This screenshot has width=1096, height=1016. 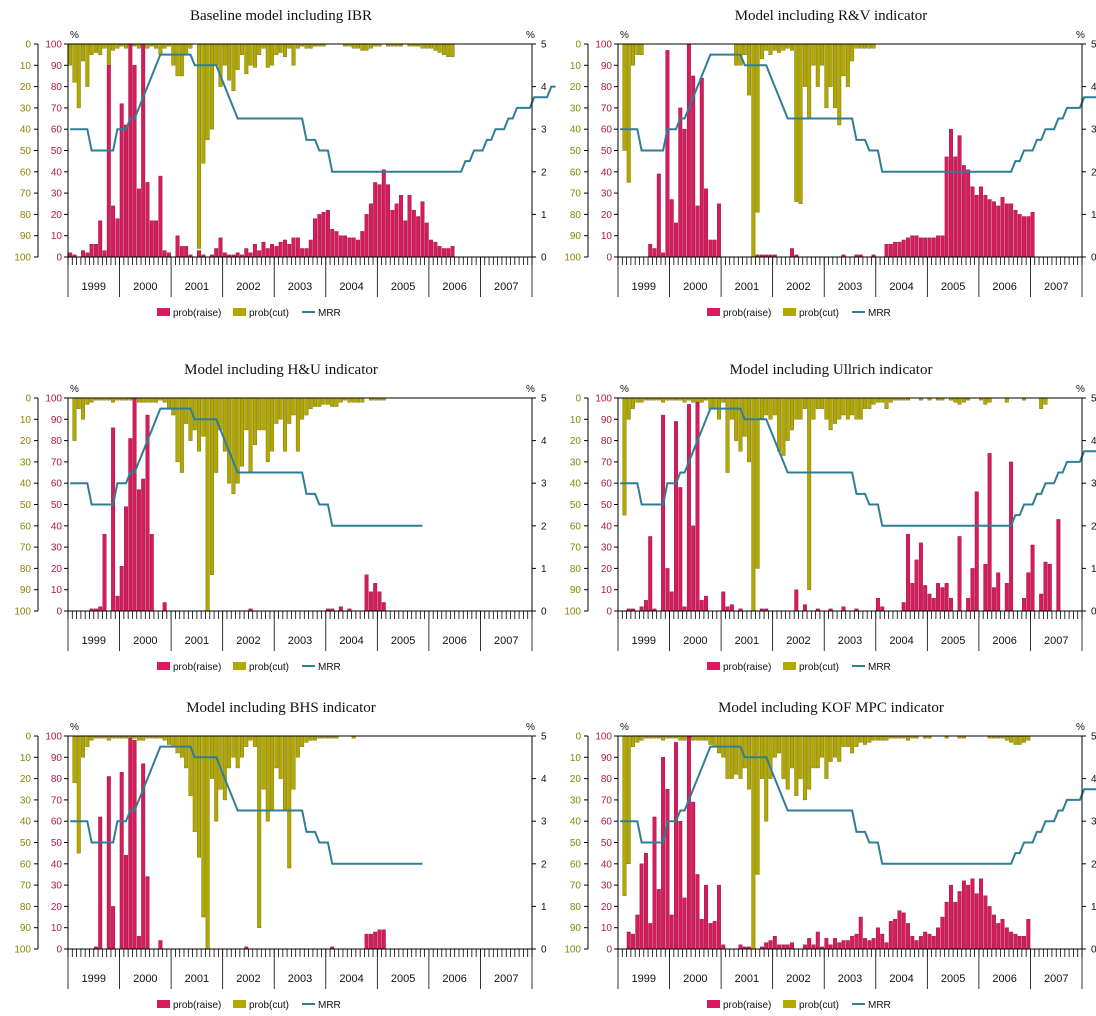 What do you see at coordinates (57, 505) in the screenshot?
I see `left-tick-label: 50` at bounding box center [57, 505].